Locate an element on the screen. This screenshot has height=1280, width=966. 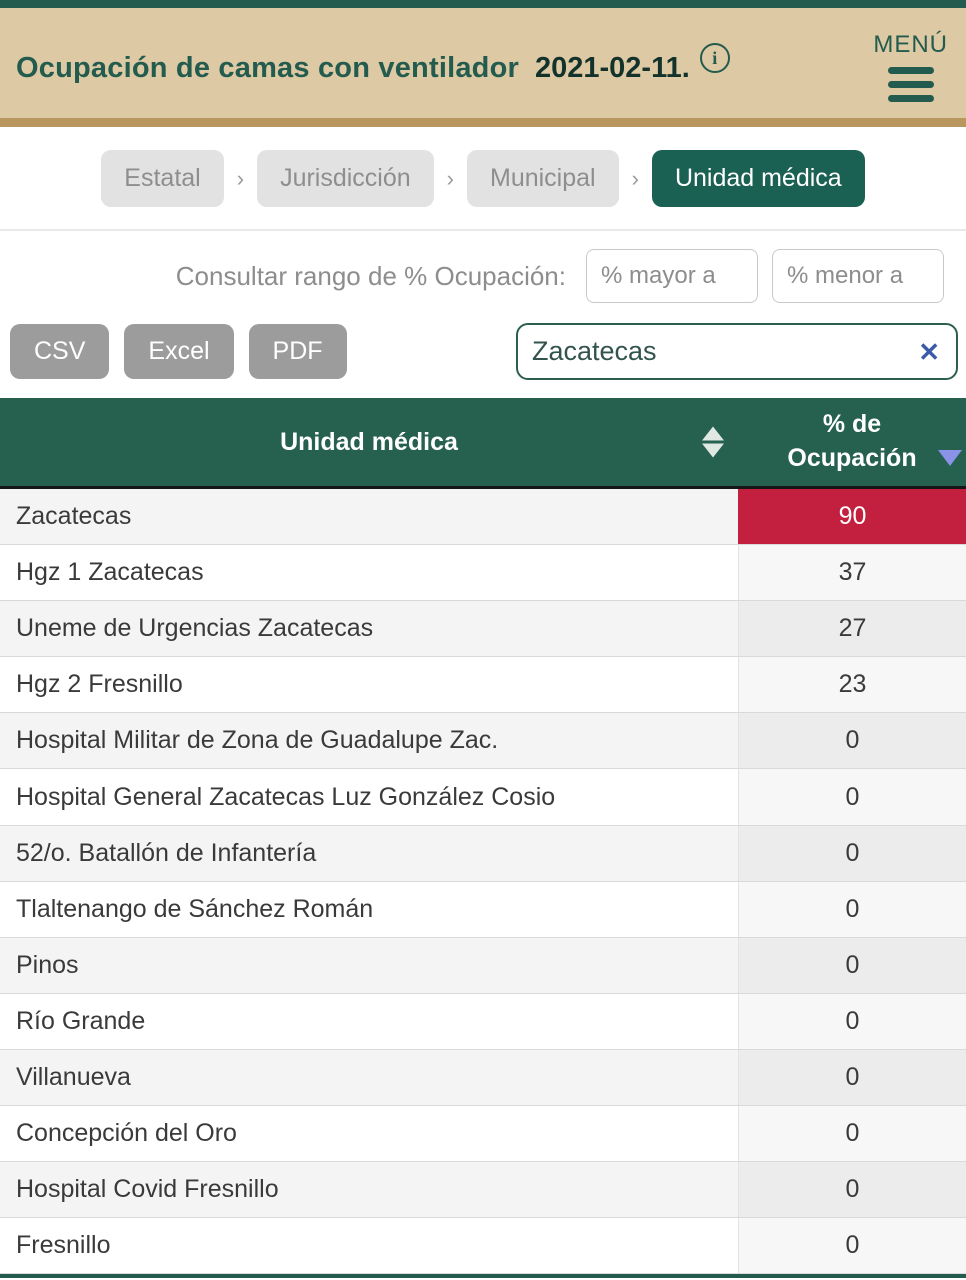
unit-cell: Hgz 1 Zacatecas is located at coordinates (110, 572).